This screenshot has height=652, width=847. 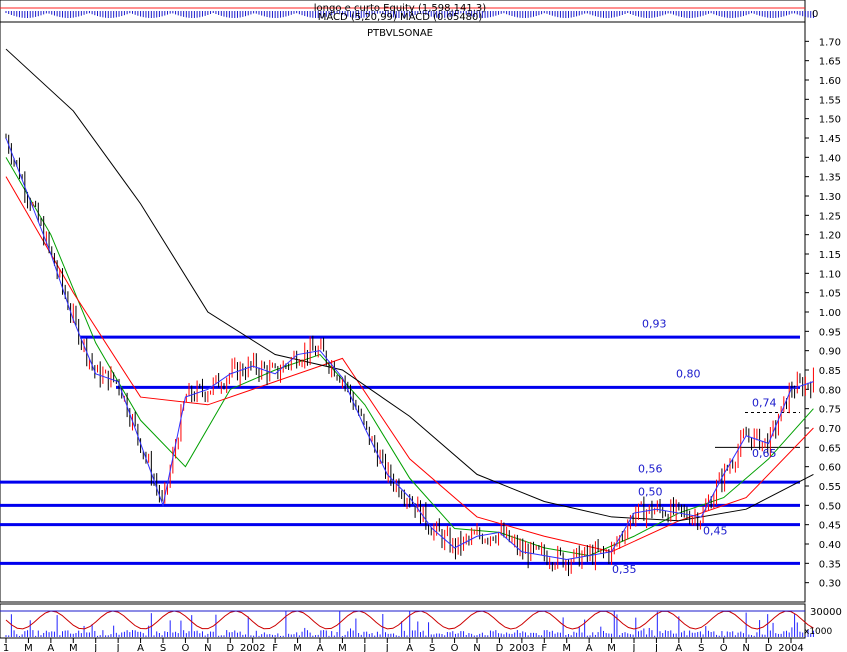 What do you see at coordinates (830, 526) in the screenshot?
I see `y-tick-label: 0.45` at bounding box center [830, 526].